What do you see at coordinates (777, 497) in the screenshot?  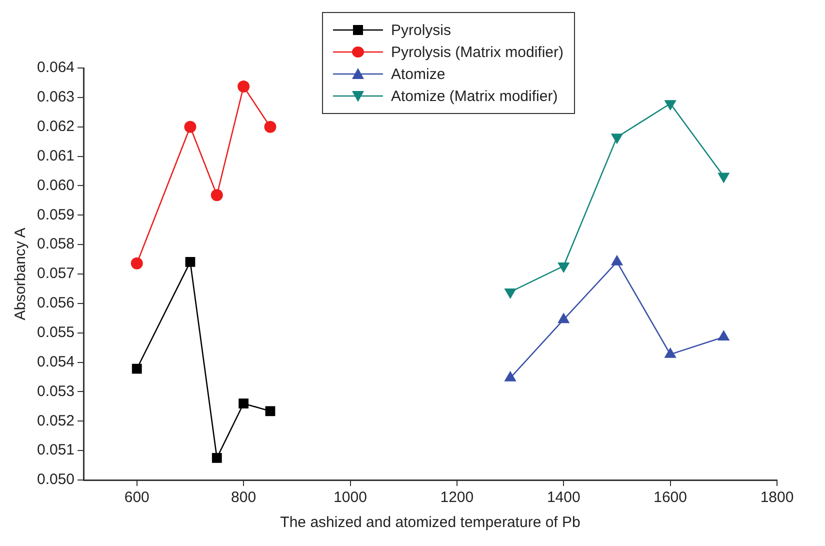 I see `x-tick-label: 1800` at bounding box center [777, 497].